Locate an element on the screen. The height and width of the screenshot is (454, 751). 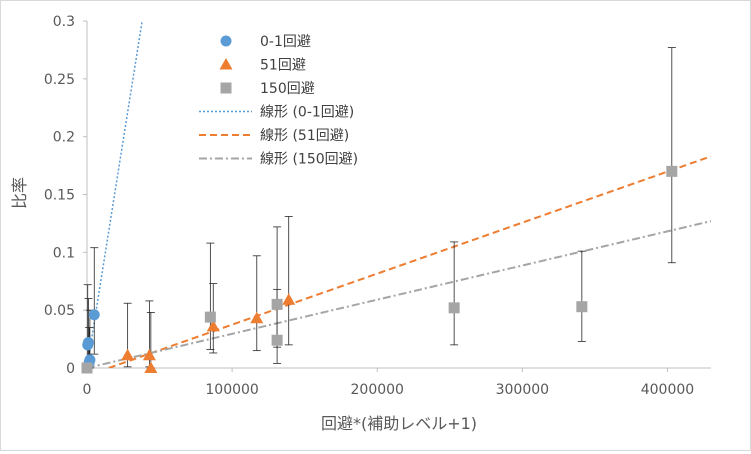
y-tick-label: 0.25 is located at coordinates (59, 80).